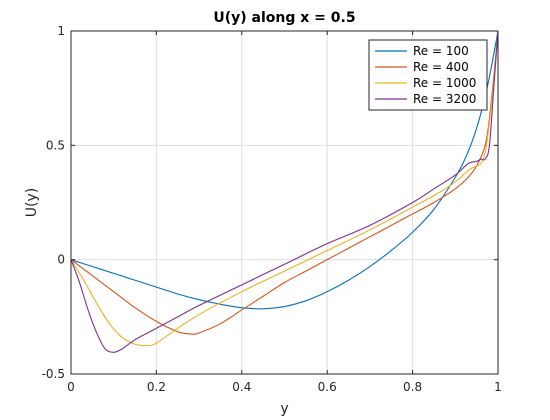  Describe the element at coordinates (327, 387) in the screenshot. I see `x-tick-label: 0.6` at that location.